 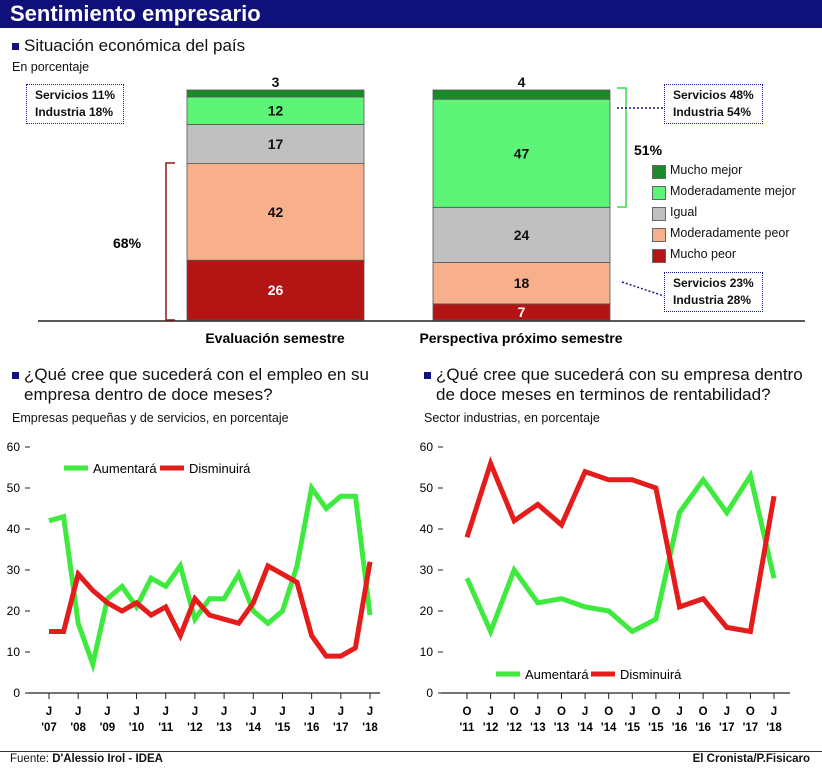 What do you see at coordinates (74, 112) in the screenshot?
I see `callout-left-line2: Industria 18%` at bounding box center [74, 112].